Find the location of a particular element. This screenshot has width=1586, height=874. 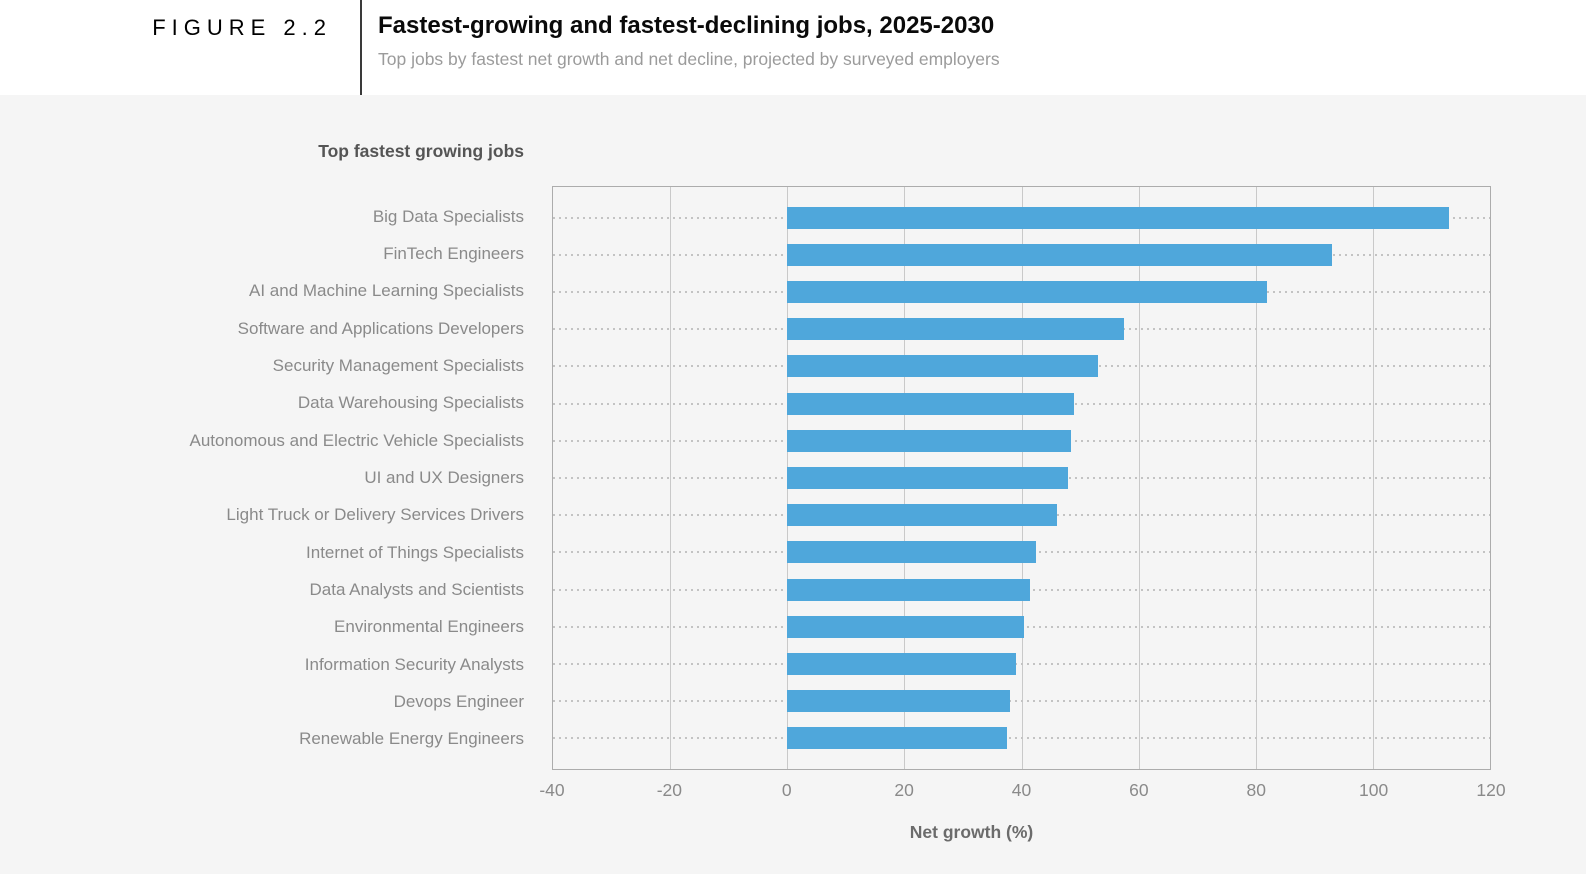

category-label: Security Management Specialists is located at coordinates (398, 365).